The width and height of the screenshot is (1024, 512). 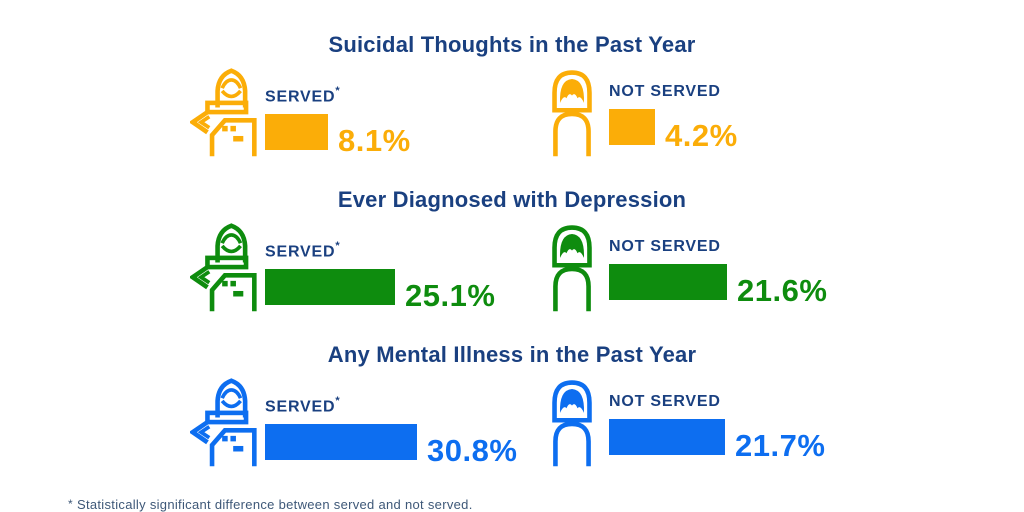 I want to click on section-title: Ever Diagnosed with Depression, so click(x=512, y=199).